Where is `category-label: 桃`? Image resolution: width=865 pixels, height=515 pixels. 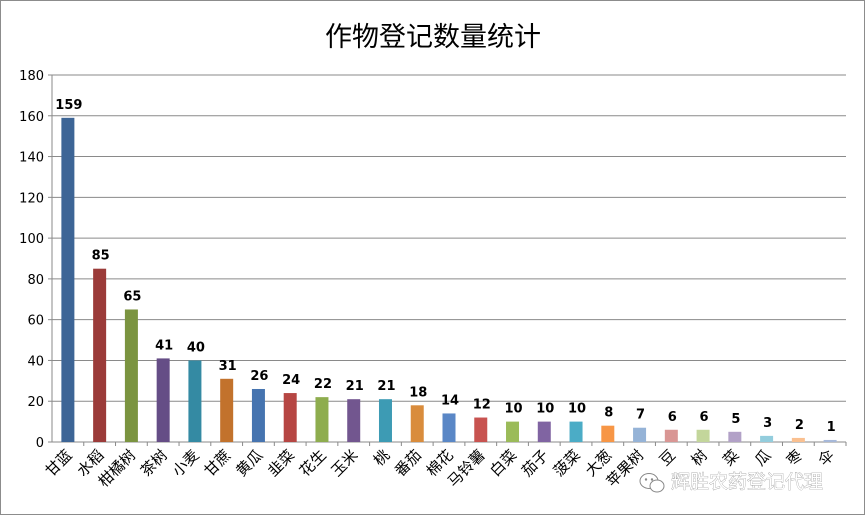 category-label: 桃 is located at coordinates (381, 457).